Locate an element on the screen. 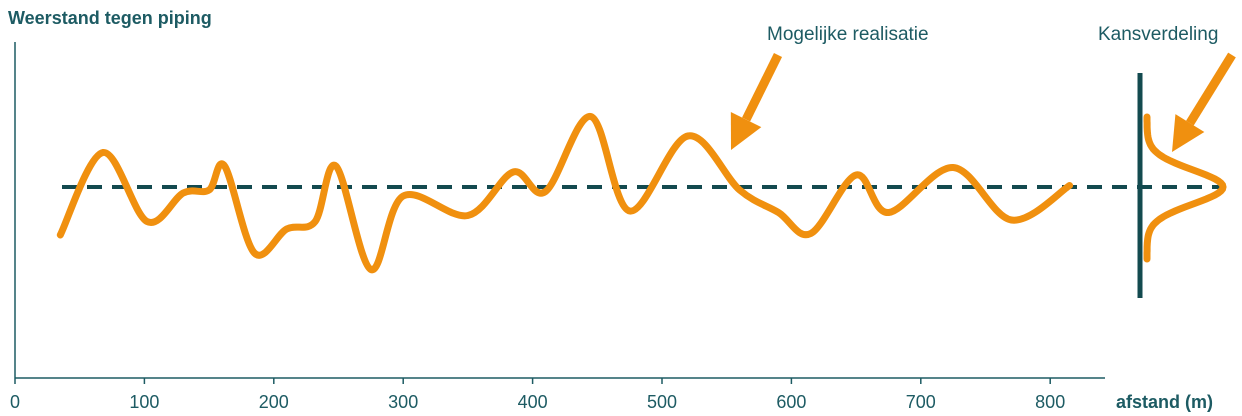 Image resolution: width=1242 pixels, height=416 pixels. x-tick-label: 200 is located at coordinates (274, 402).